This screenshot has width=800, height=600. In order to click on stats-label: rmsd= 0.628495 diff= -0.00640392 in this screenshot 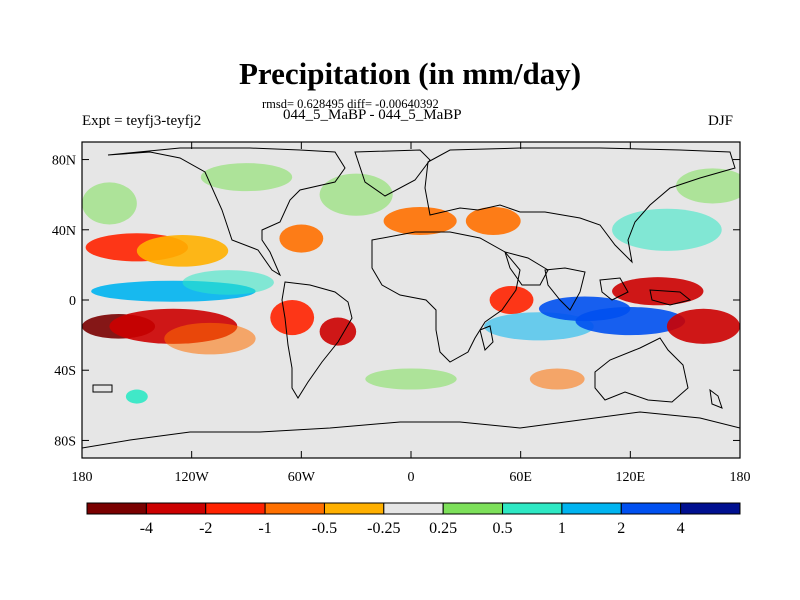, I will do `click(350, 104)`.